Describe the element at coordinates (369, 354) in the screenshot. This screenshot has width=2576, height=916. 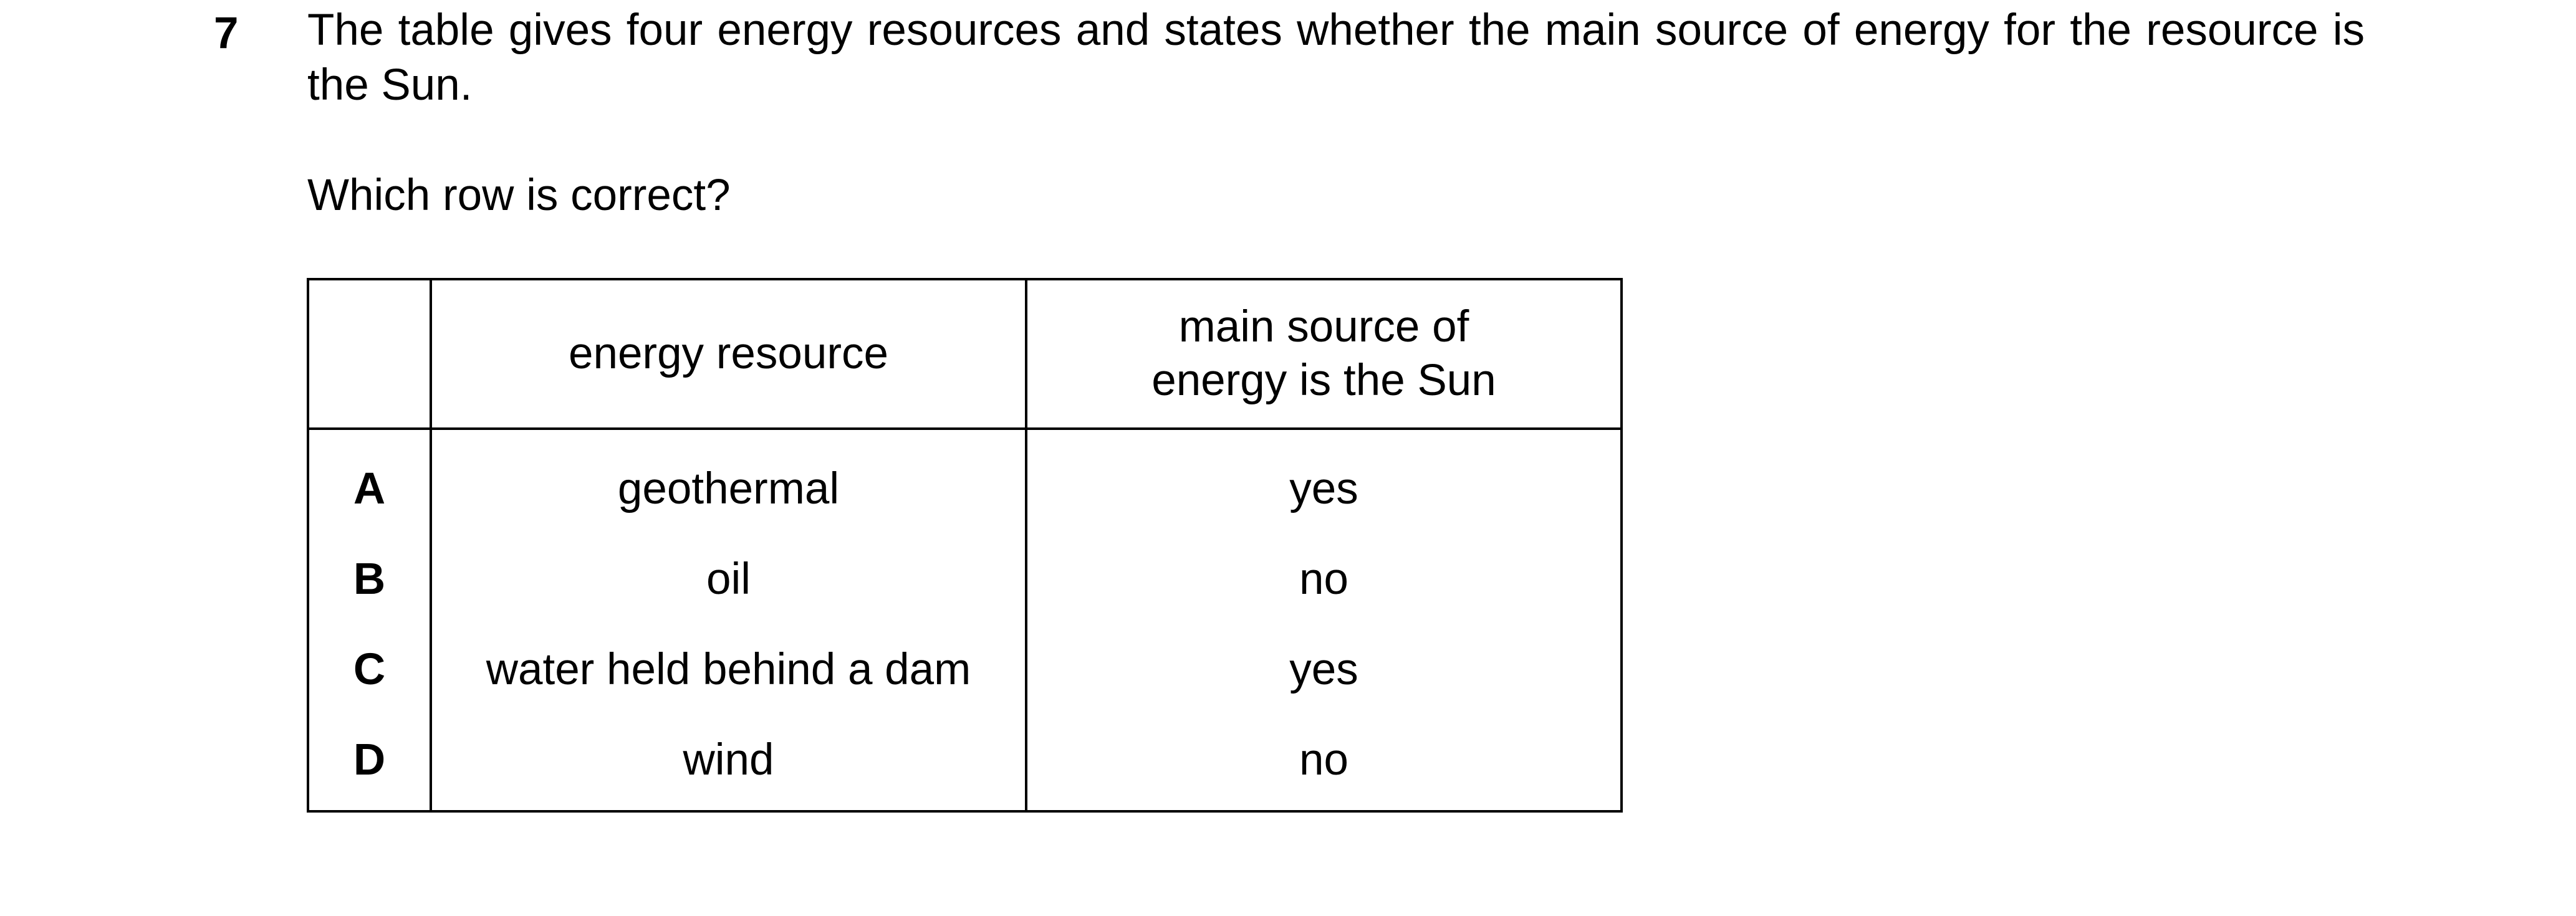
I see `header-letter` at that location.